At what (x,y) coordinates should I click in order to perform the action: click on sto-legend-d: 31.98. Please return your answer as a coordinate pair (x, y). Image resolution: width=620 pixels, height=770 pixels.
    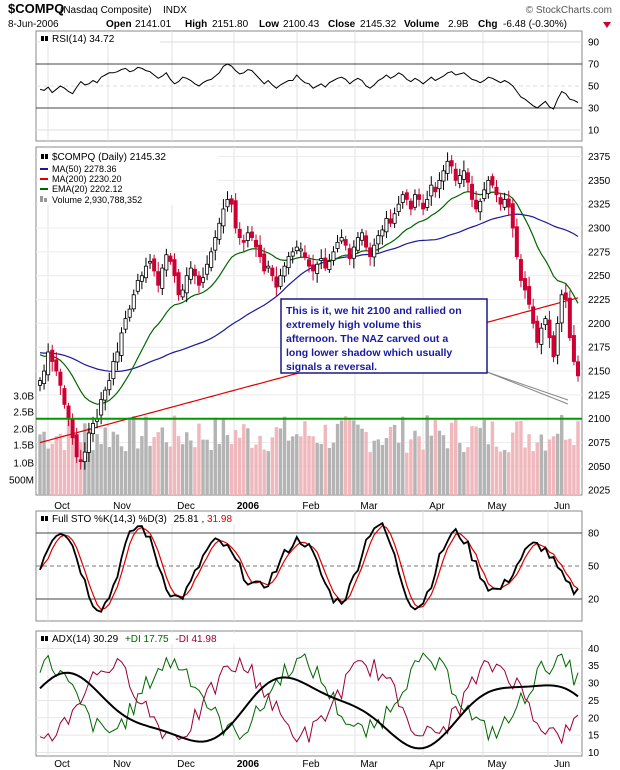
    Looking at the image, I should click on (219, 519).